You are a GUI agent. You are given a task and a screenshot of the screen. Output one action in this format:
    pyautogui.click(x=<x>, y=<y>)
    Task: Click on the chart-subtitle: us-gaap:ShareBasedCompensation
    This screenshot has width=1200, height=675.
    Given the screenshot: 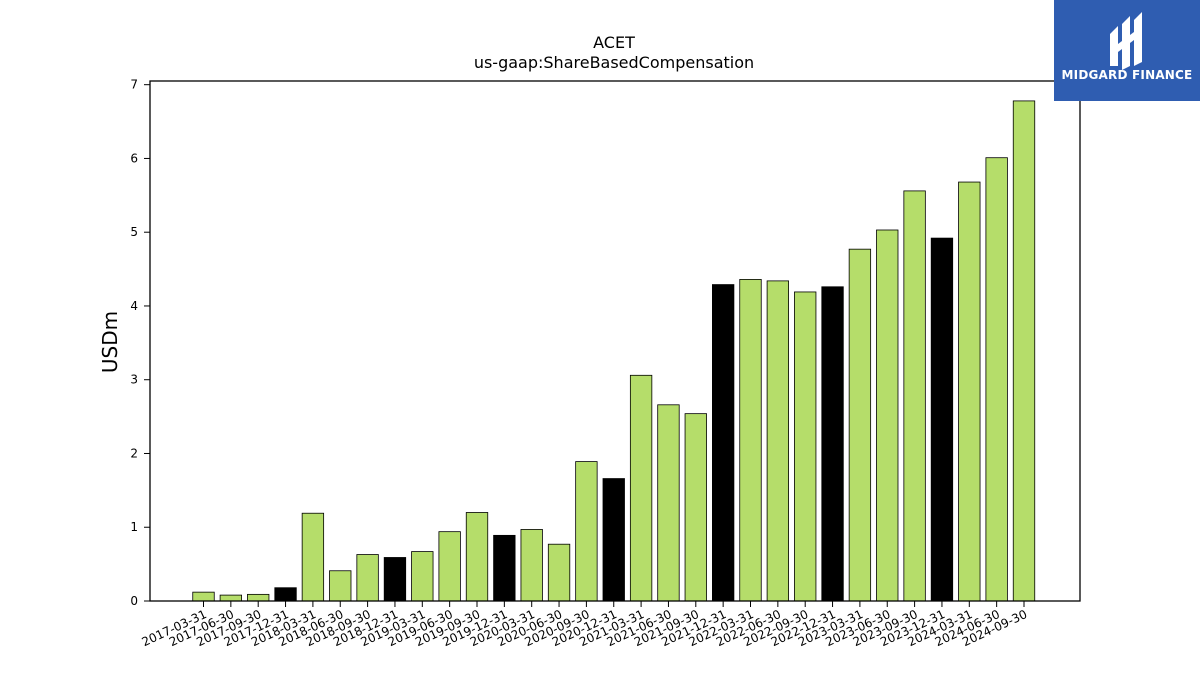 What is the action you would take?
    pyautogui.click(x=614, y=62)
    